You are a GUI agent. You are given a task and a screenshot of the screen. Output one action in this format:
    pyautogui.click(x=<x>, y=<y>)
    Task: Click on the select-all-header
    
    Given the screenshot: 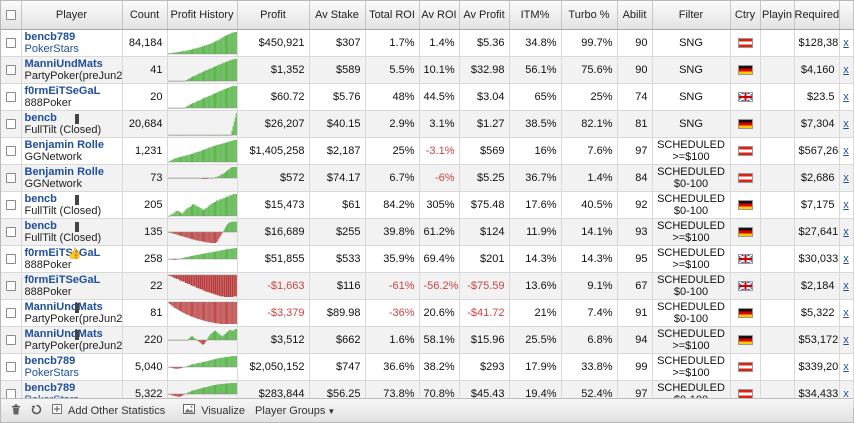 What is the action you would take?
    pyautogui.click(x=11, y=15)
    